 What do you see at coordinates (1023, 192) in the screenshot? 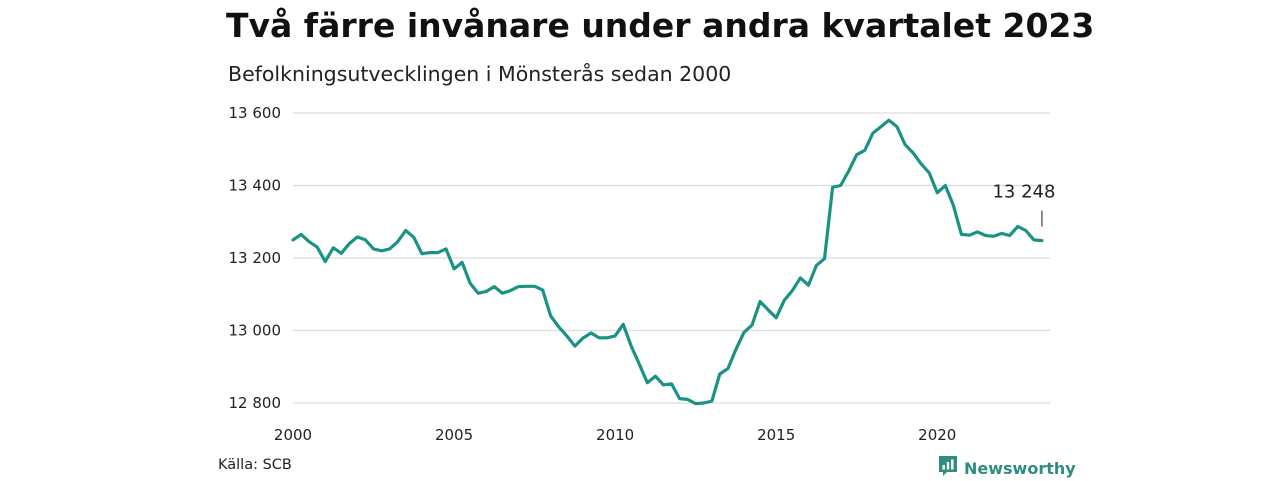
I see `annotation-label: 13 248` at bounding box center [1023, 192].